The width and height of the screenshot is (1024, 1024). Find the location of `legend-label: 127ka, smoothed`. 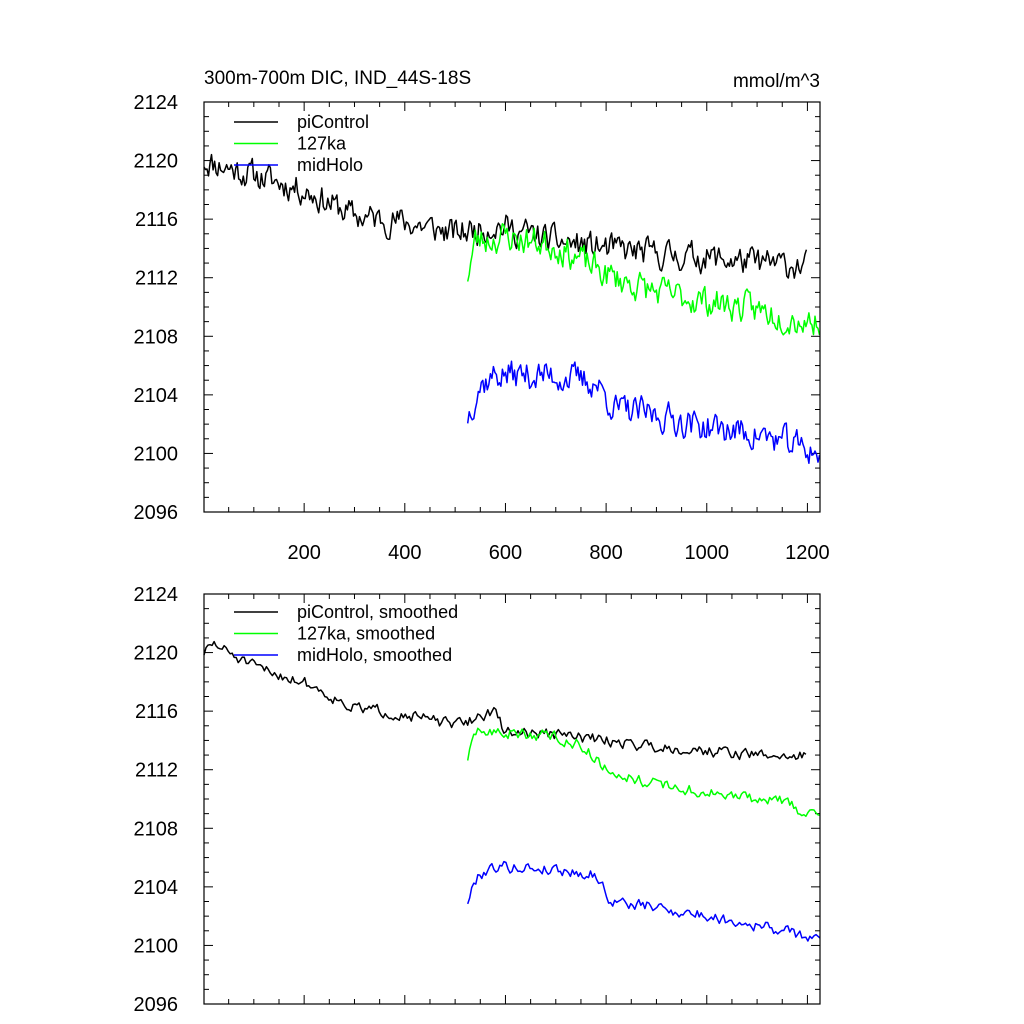

legend-label: 127ka, smoothed is located at coordinates (366, 634).